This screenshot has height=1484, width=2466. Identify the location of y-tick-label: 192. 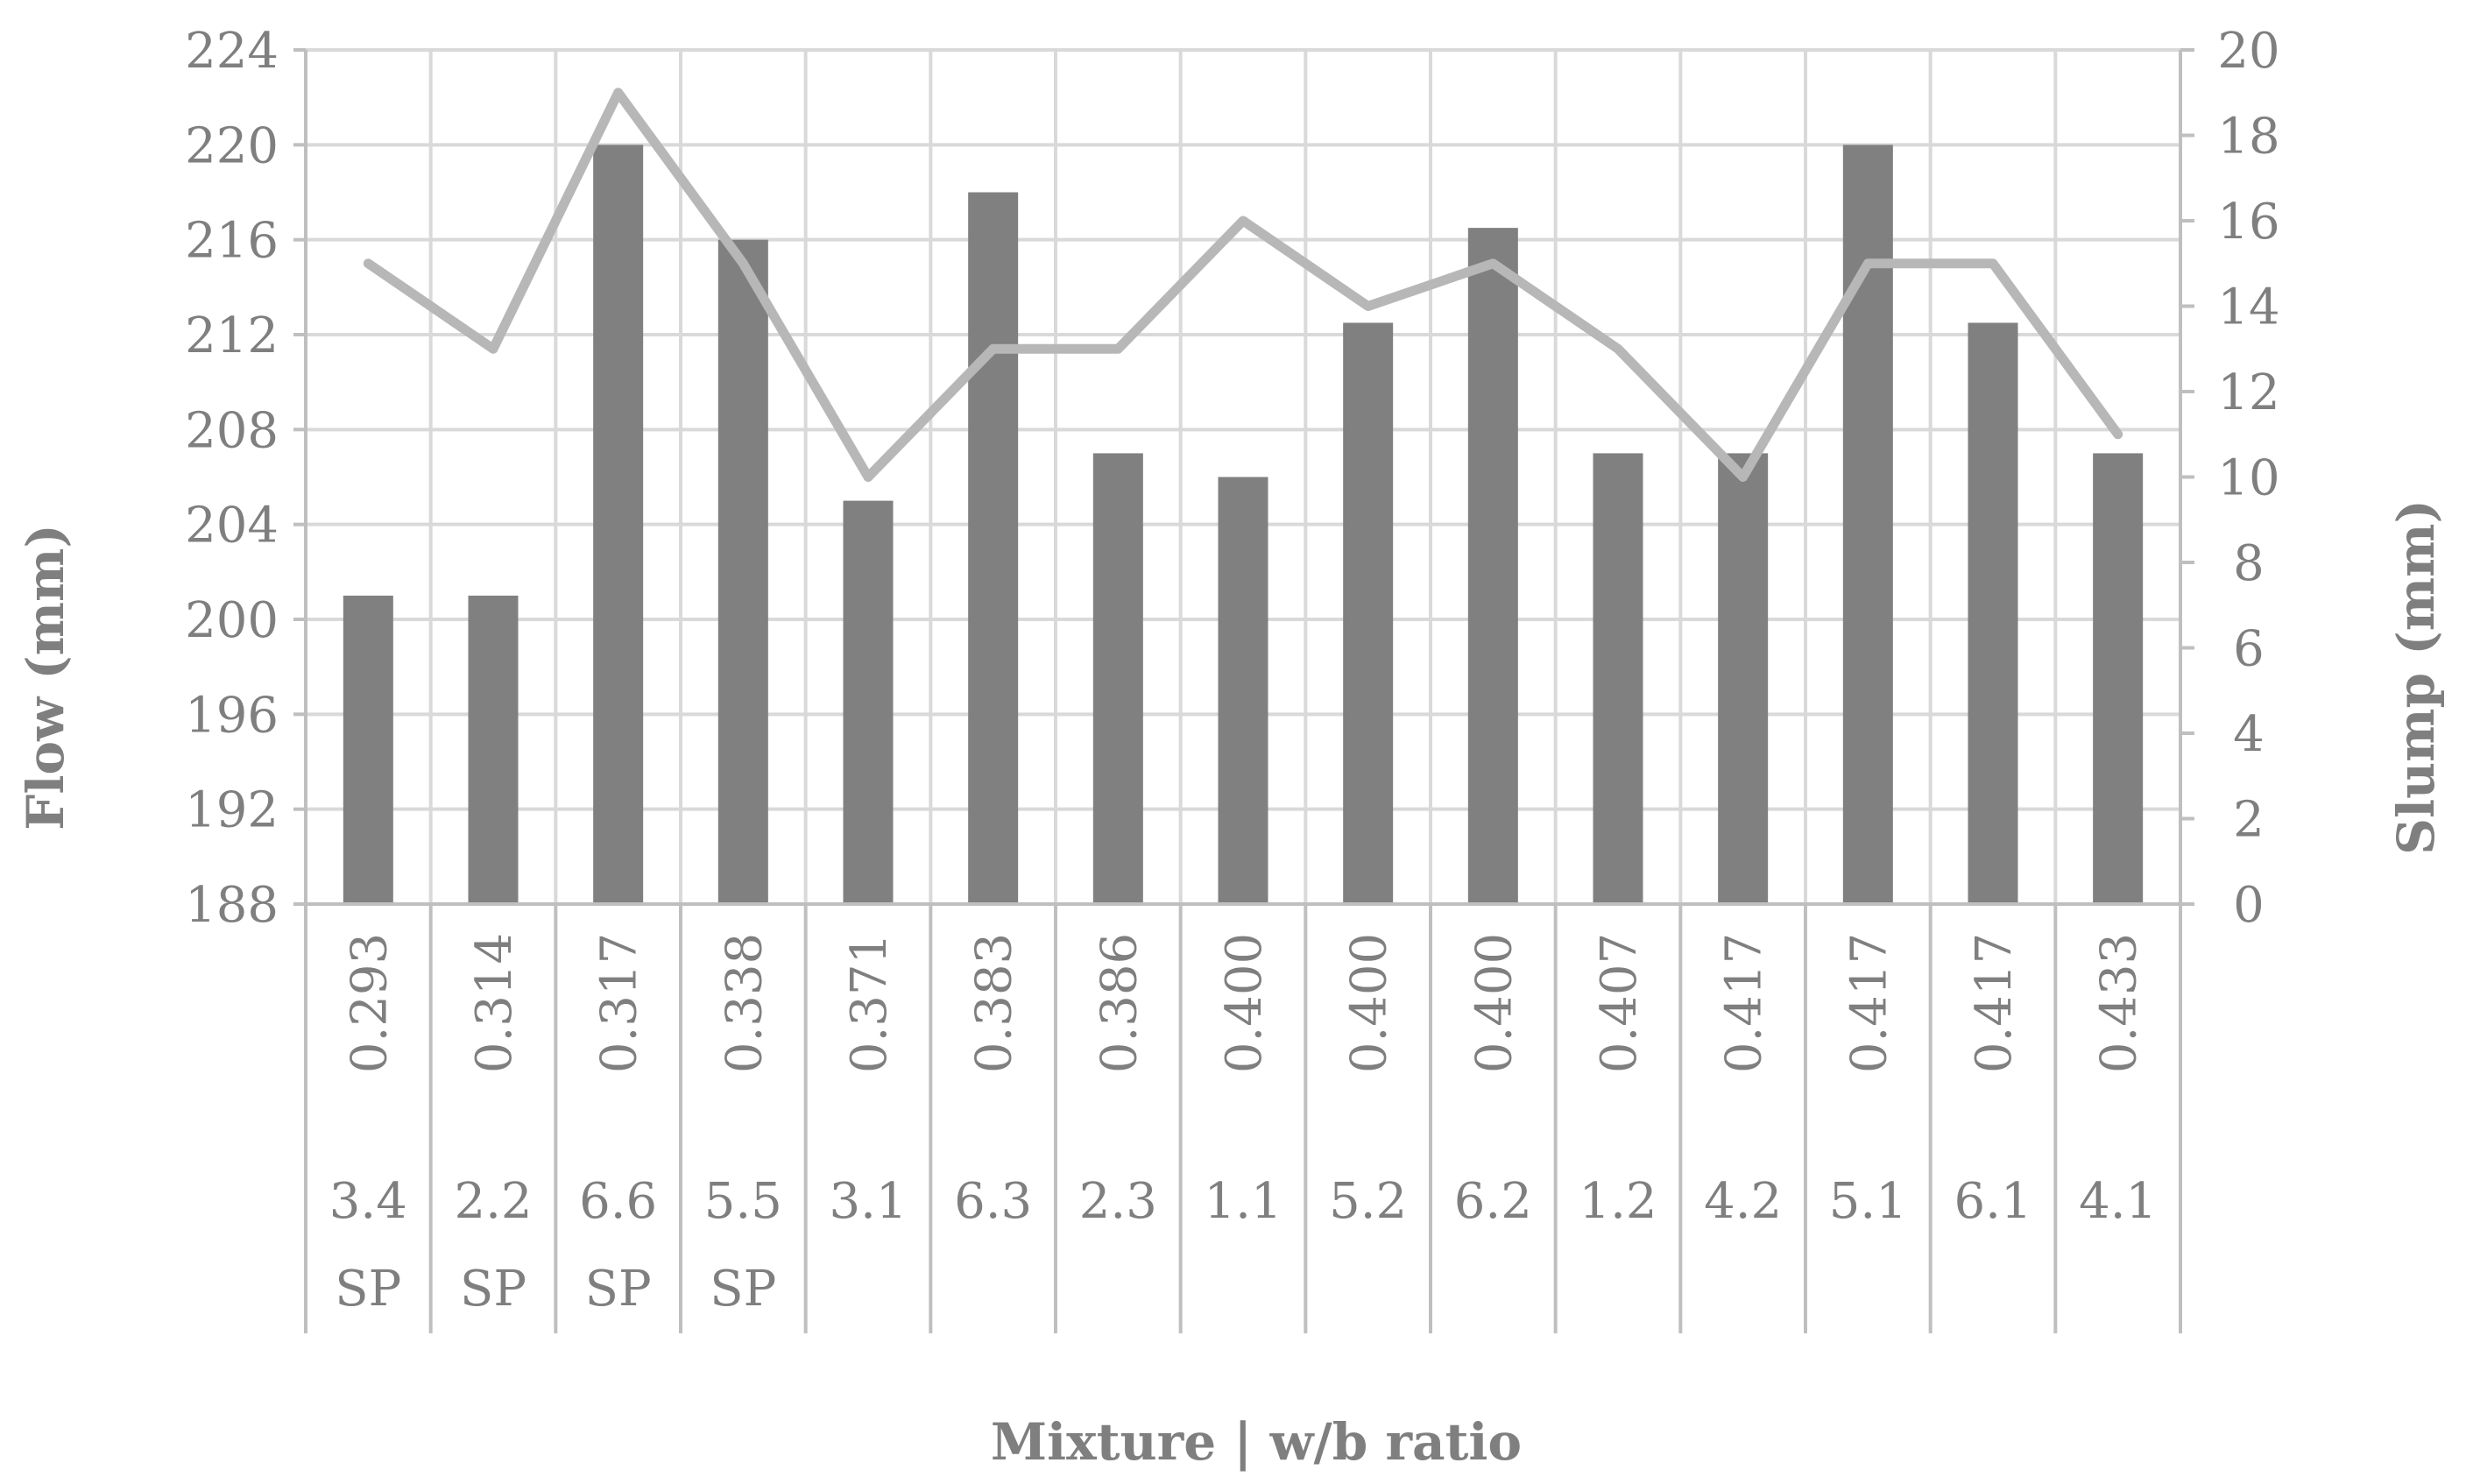
(232, 810).